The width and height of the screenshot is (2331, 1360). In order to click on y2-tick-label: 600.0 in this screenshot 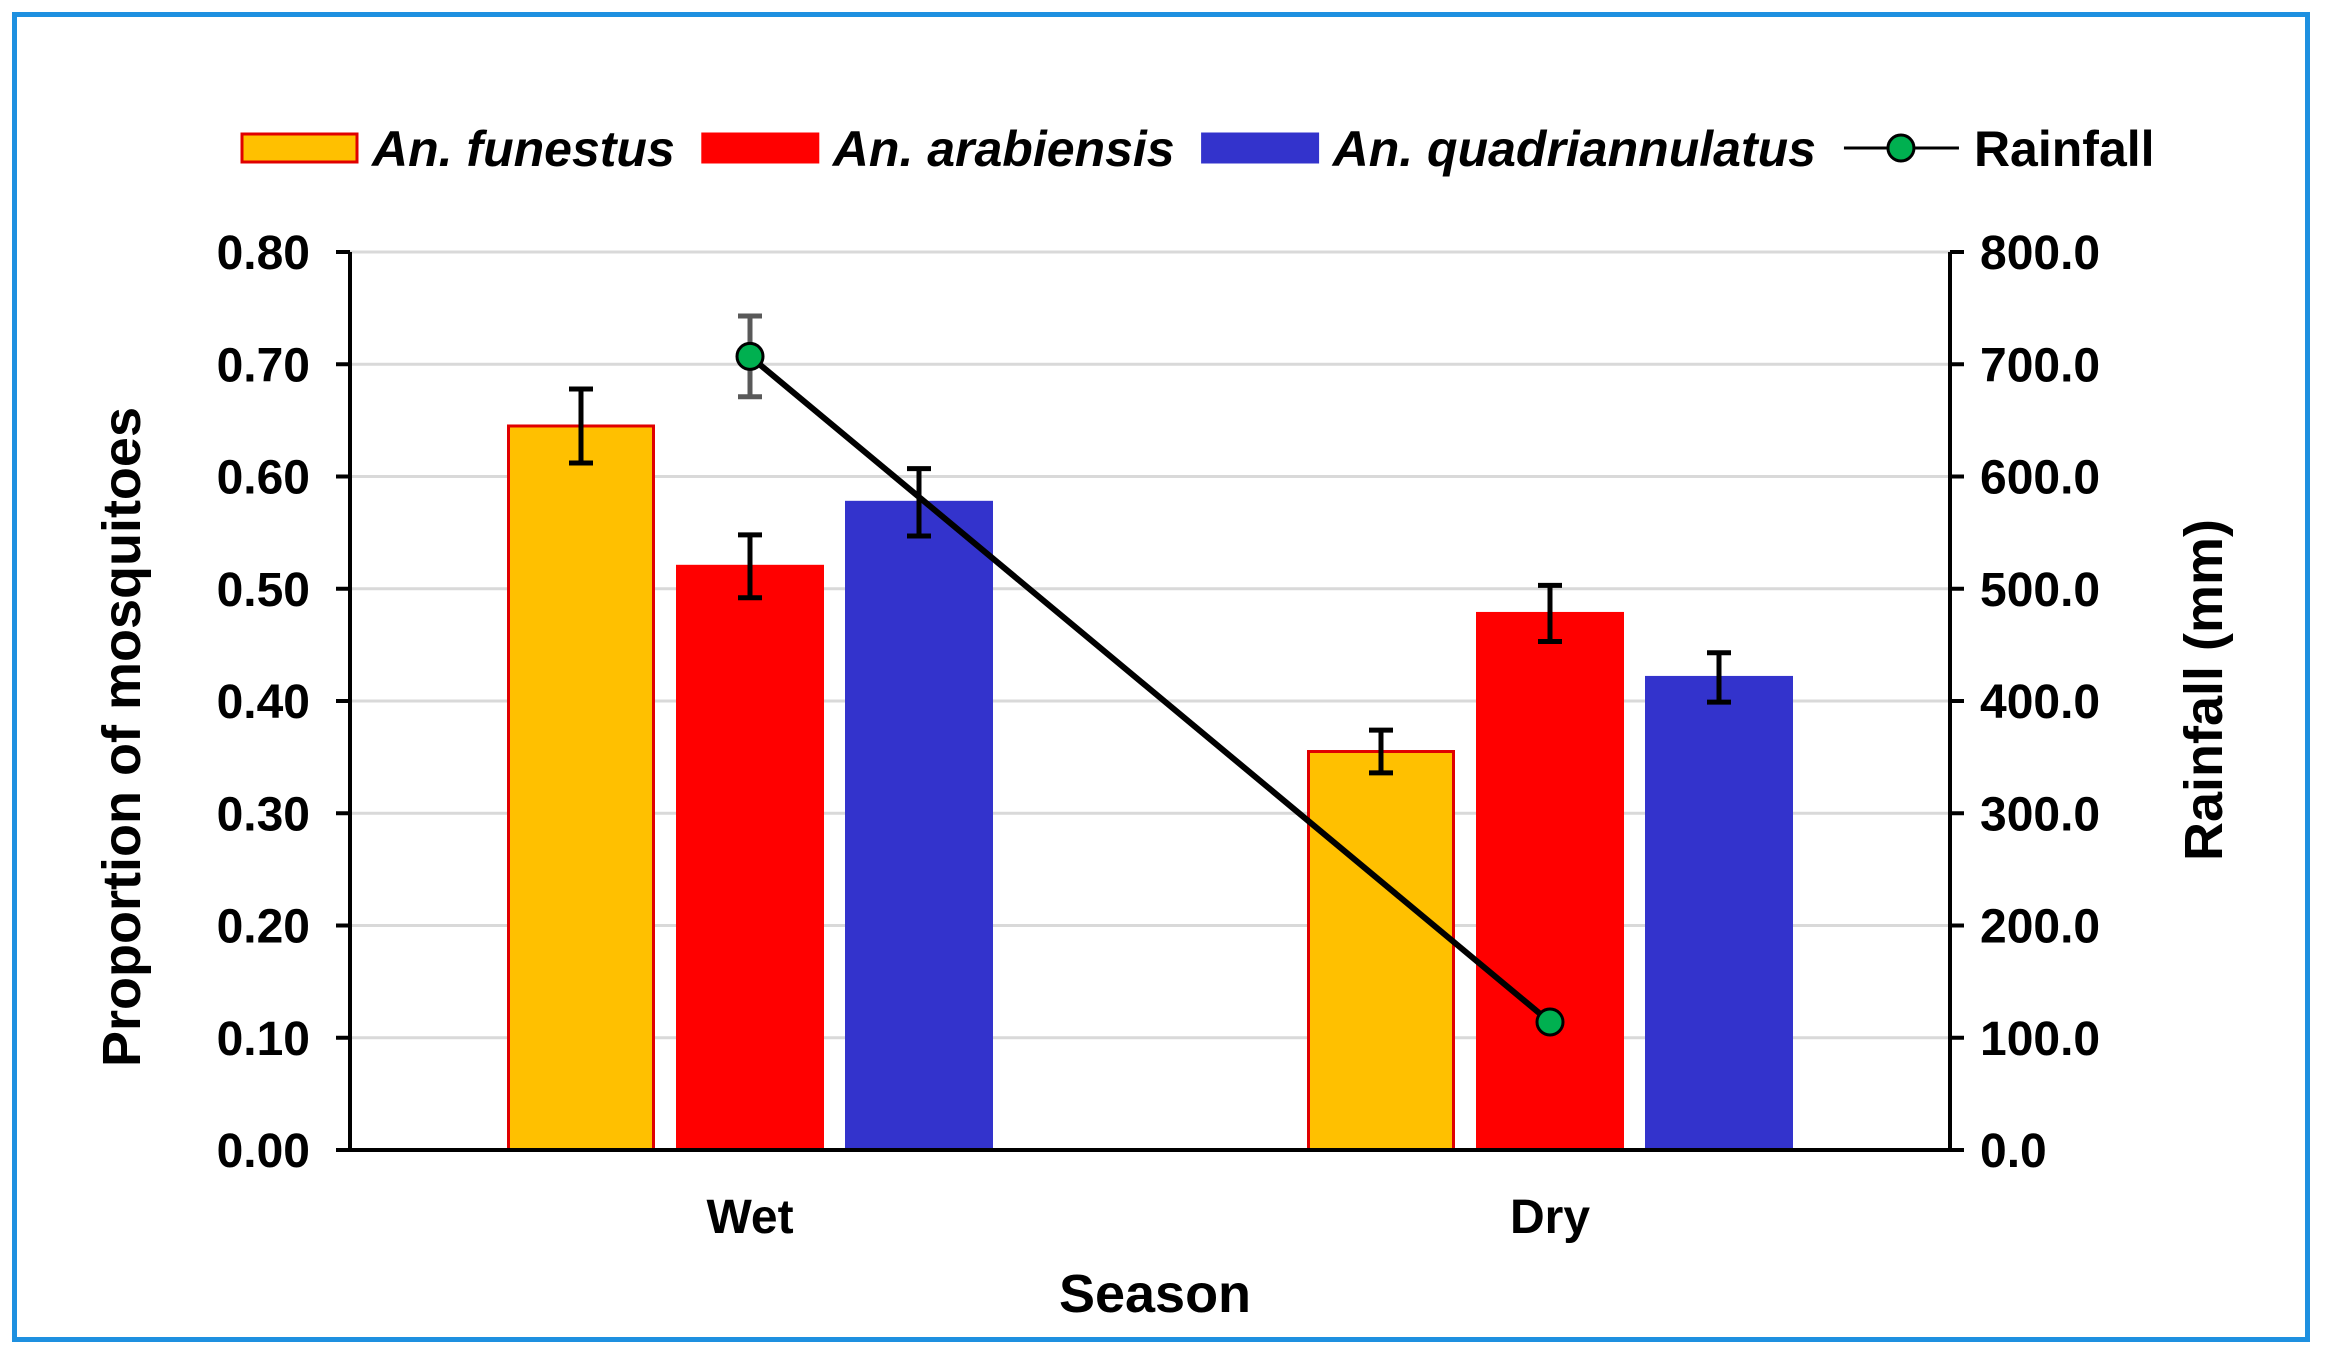, I will do `click(2040, 478)`.